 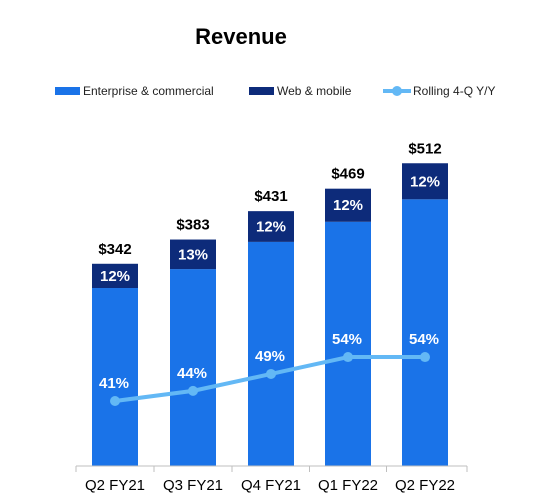 I want to click on total-value-label-1: $383, so click(x=192, y=225).